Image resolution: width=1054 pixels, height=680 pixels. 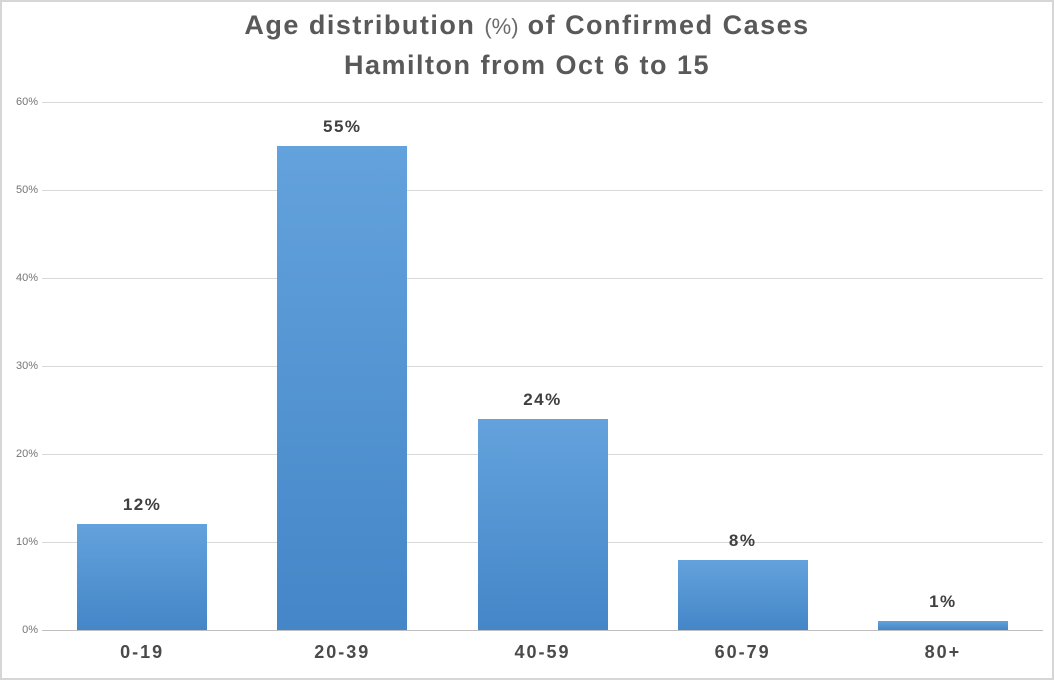 I want to click on chart-title-line1: Age distribution (%) of Confirmed Cases, so click(x=527, y=25).